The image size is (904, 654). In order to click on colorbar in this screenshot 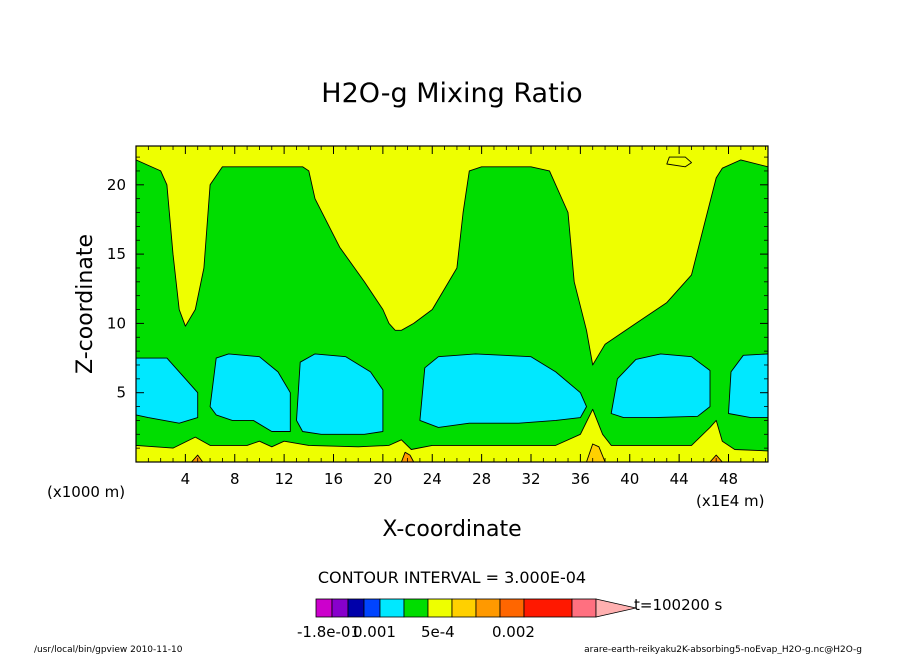, I will do `click(476, 608)`.